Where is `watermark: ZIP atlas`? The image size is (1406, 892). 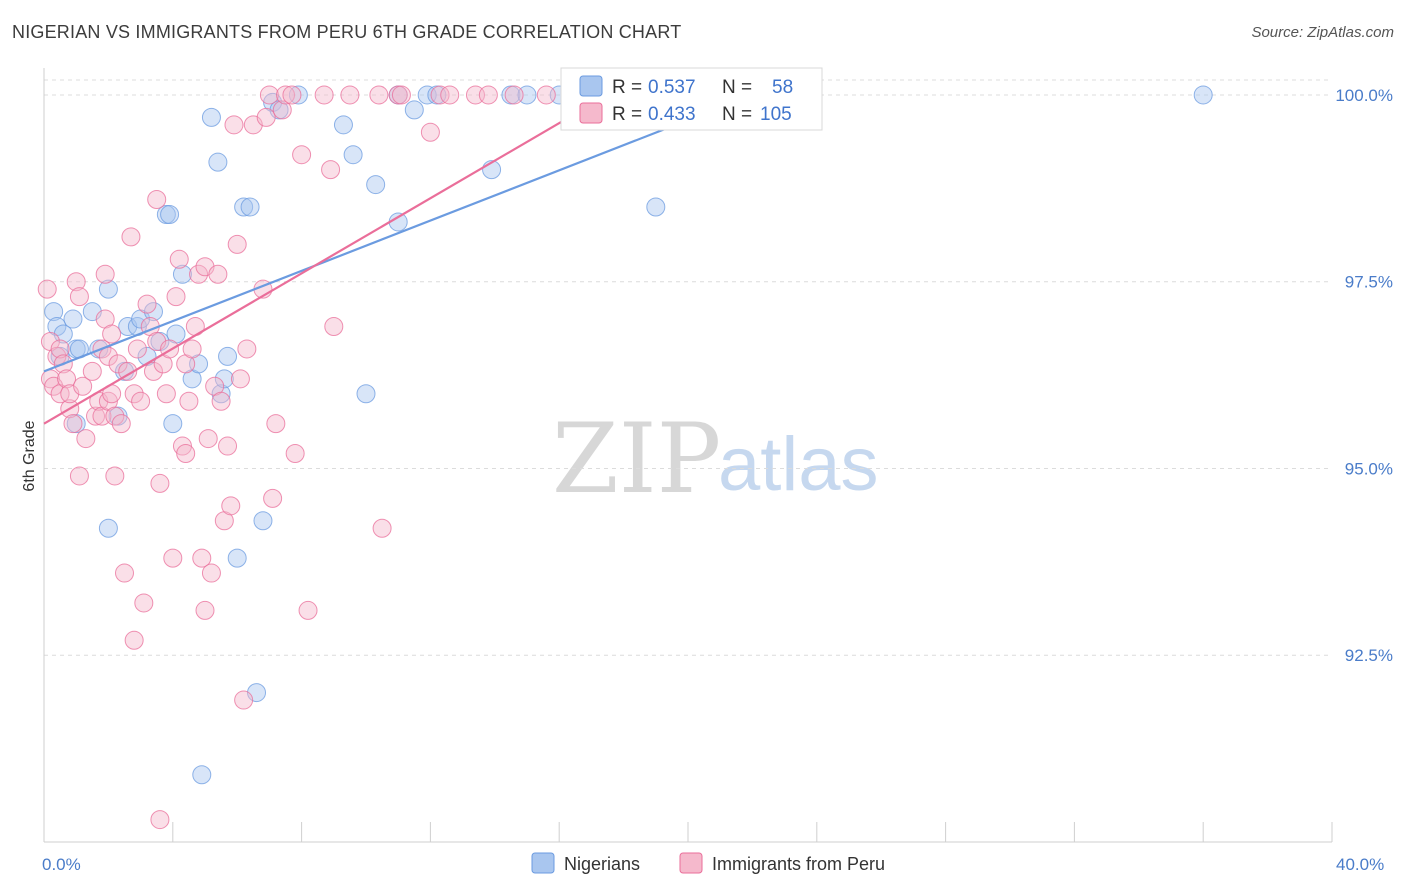 watermark: ZIP atlas is located at coordinates (715, 459).